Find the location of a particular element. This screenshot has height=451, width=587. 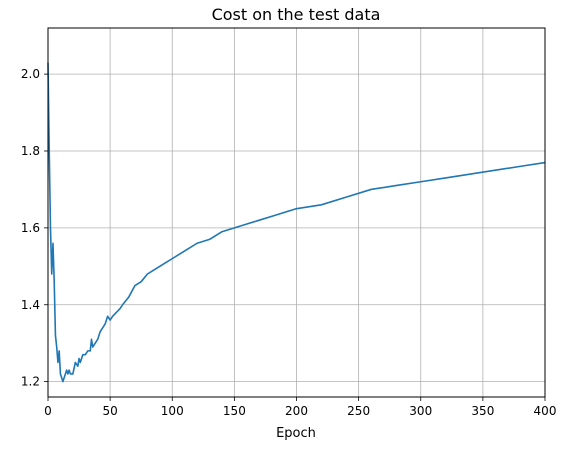

x-tick-label: 100 is located at coordinates (172, 411).